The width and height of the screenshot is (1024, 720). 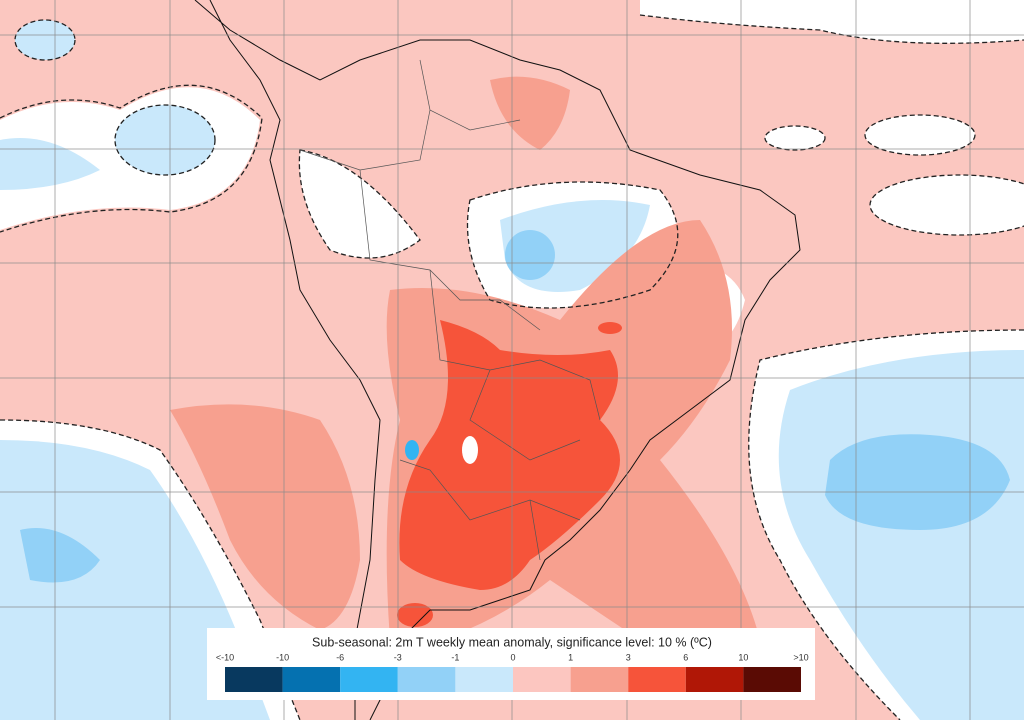 I want to click on legend-label: 6, so click(x=685, y=657).